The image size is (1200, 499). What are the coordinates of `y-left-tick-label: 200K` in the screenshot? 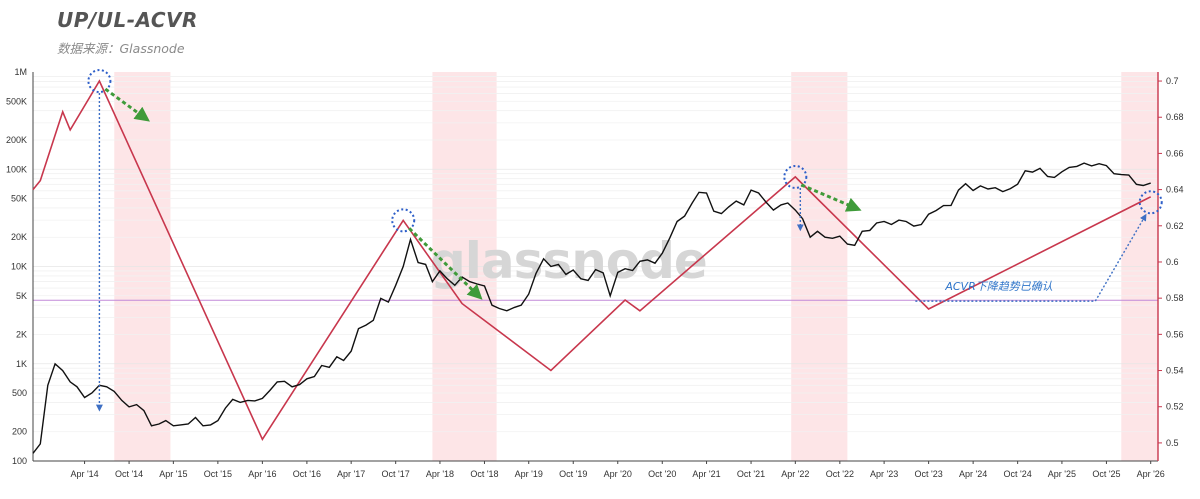 It's located at (16, 140).